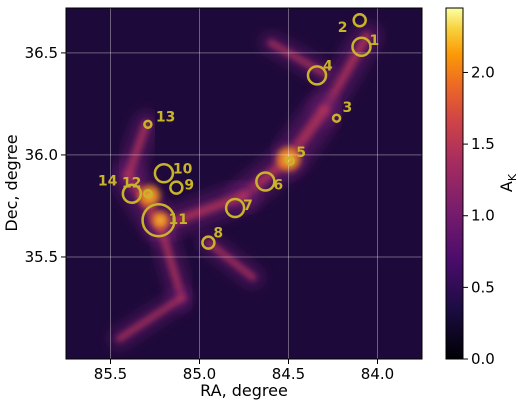 Image resolution: width=518 pixels, height=404 pixels. I want to click on y-tick-label: 35.5, so click(41, 257).